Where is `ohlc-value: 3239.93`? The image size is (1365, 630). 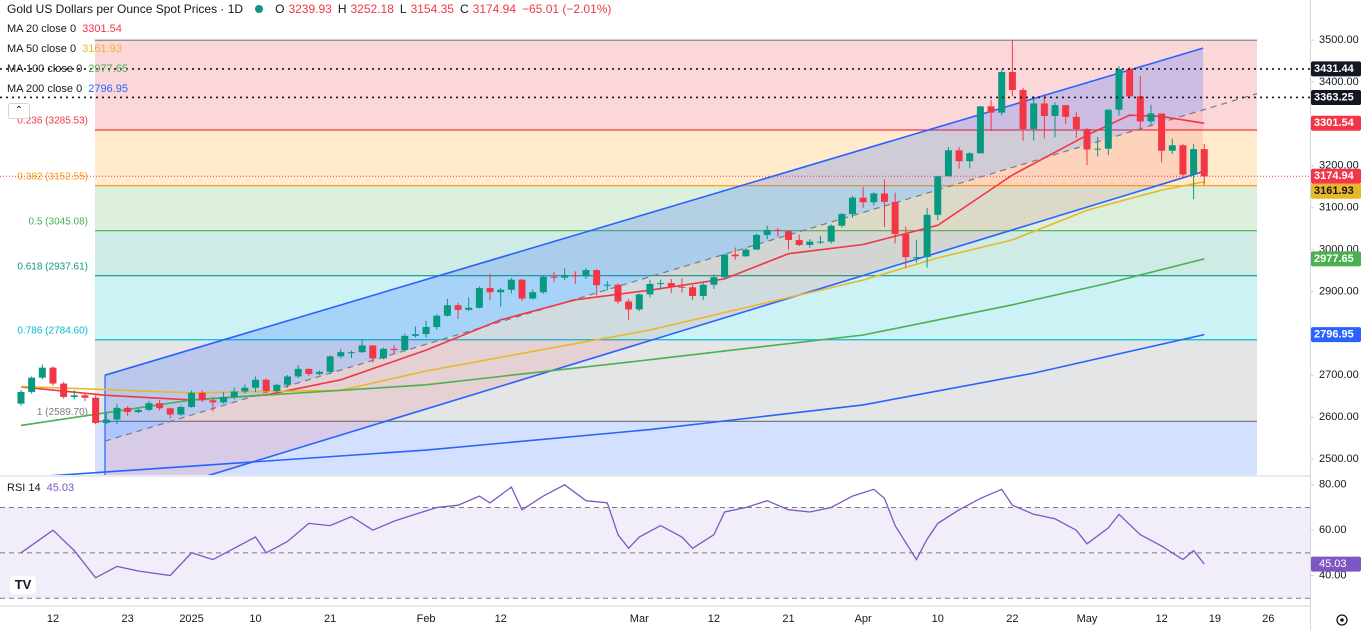 ohlc-value: 3239.93 is located at coordinates (310, 9).